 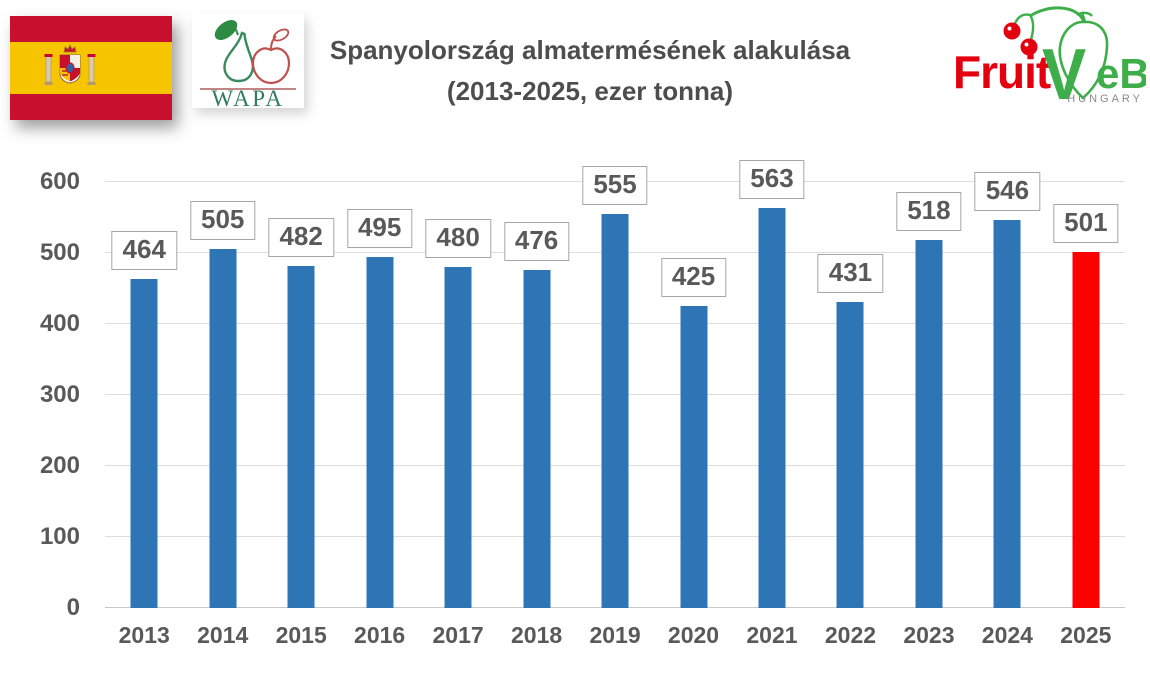 I want to click on y-tick-label-100: 100, so click(x=59, y=537).